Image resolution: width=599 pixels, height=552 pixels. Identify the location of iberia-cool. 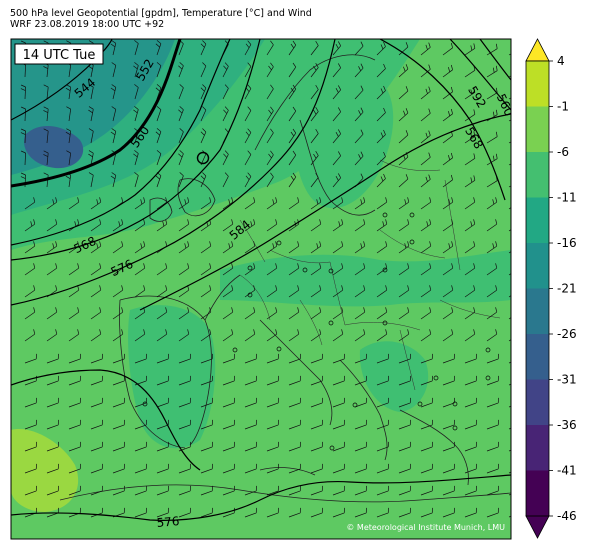
(172, 377).